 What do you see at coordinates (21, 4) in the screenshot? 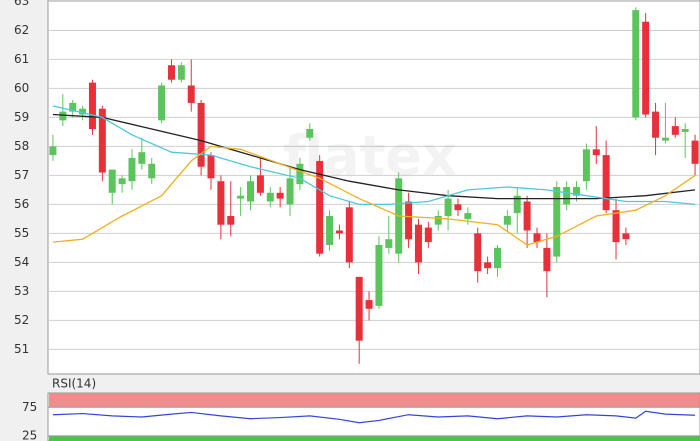
I see `y-tick-label: 63` at bounding box center [21, 4].